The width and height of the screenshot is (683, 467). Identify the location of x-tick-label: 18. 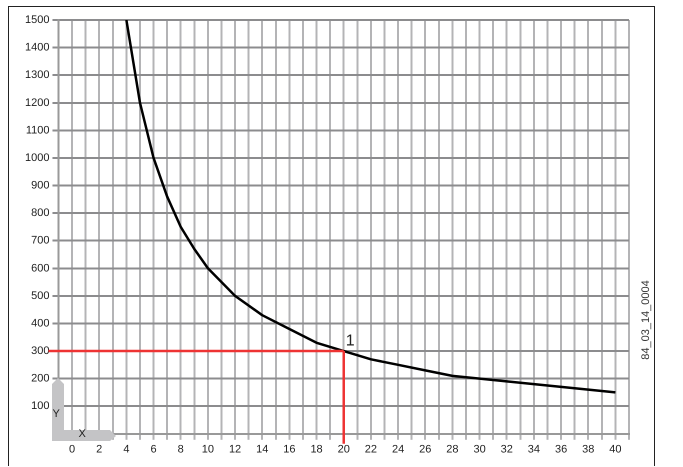
(316, 449).